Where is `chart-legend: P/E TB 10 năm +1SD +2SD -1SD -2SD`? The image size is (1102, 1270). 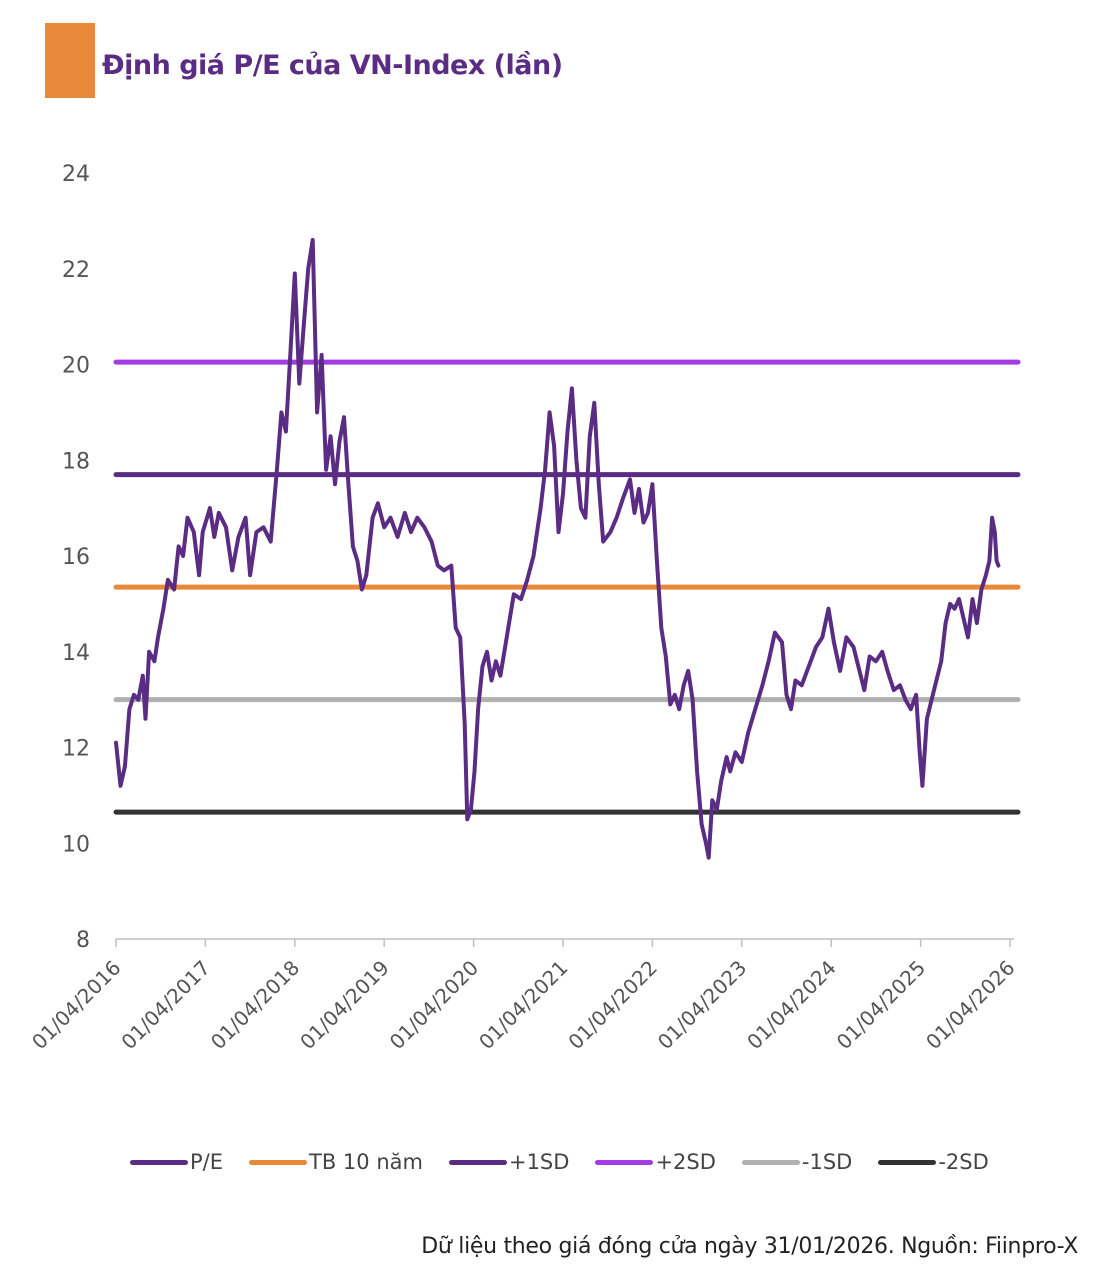
chart-legend: P/E TB 10 năm +1SD +2SD -1SD -2SD is located at coordinates (572, 1162).